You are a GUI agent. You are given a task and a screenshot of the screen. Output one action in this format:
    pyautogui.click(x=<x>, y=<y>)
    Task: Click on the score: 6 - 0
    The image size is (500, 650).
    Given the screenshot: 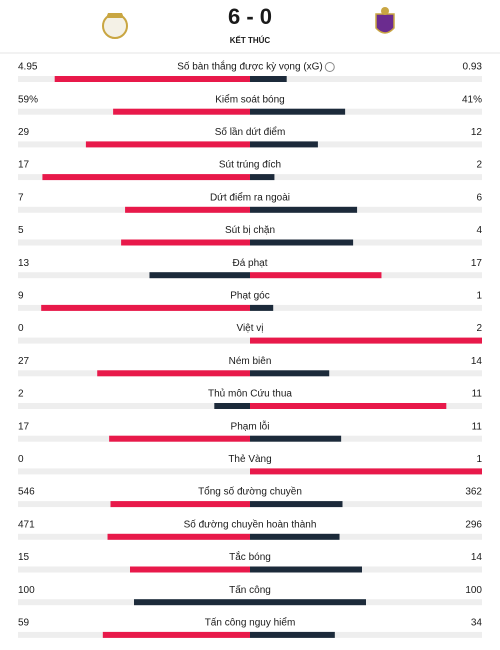 What is the action you would take?
    pyautogui.click(x=250, y=16)
    